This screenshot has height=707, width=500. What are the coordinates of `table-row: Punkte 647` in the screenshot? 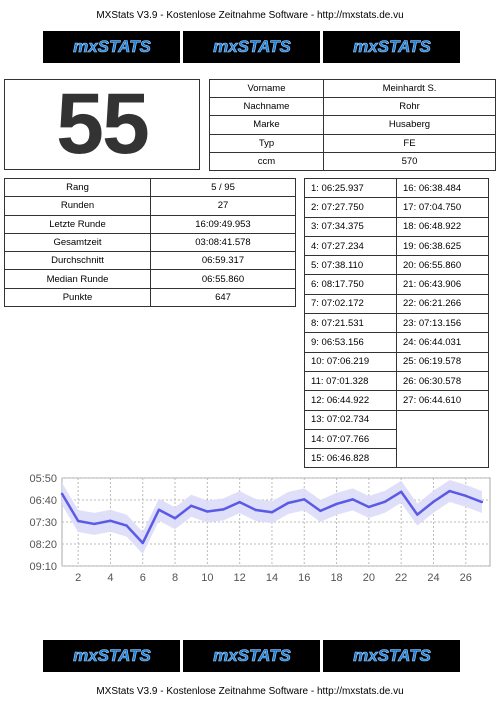 It's located at (150, 297).